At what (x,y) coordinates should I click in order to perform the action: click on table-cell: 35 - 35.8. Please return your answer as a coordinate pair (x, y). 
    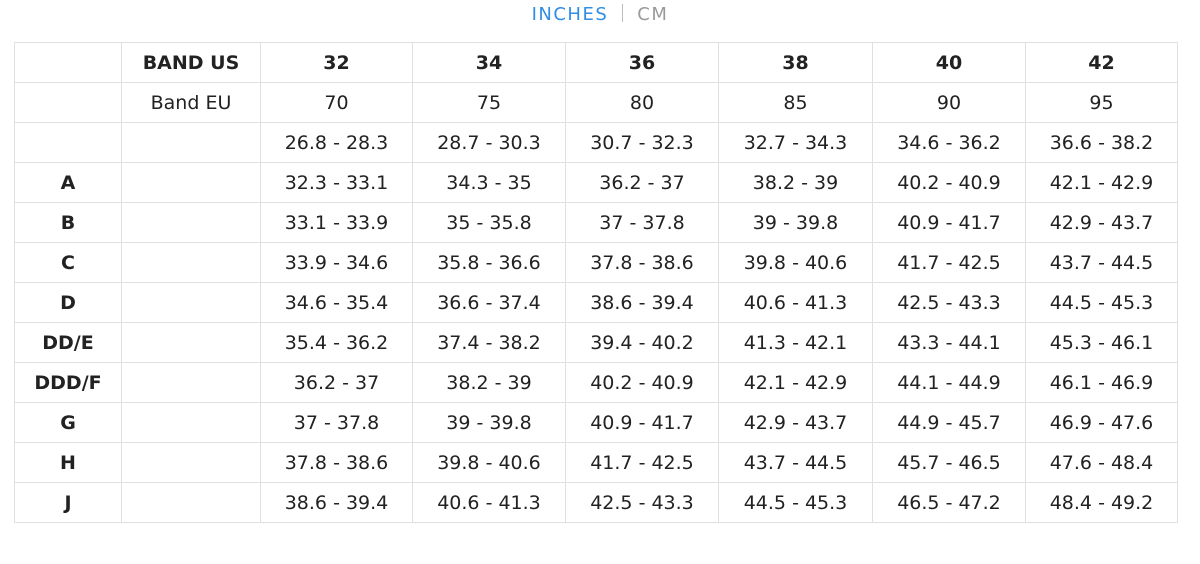
    Looking at the image, I should click on (489, 222).